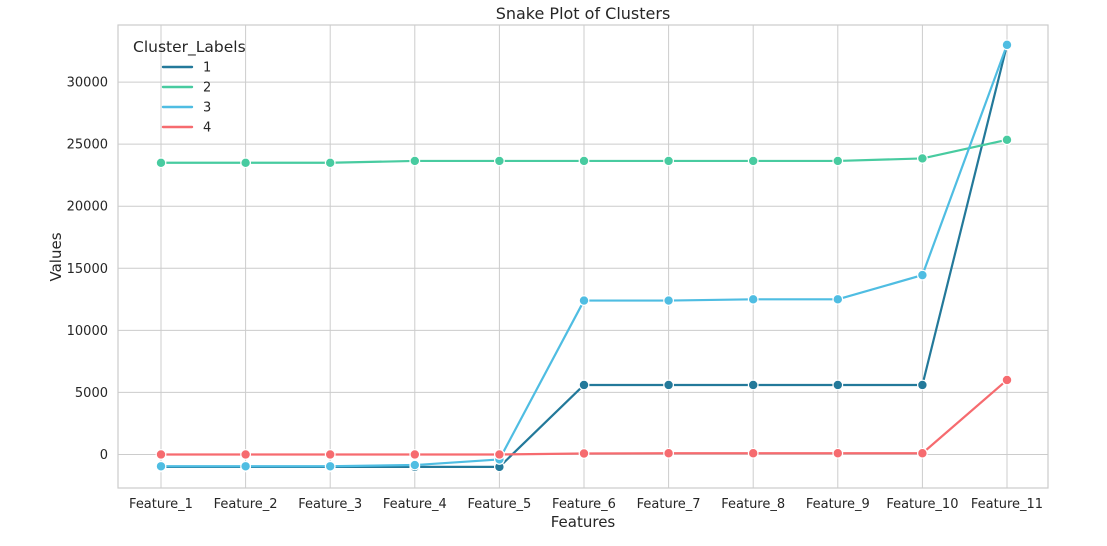  What do you see at coordinates (415, 504) in the screenshot?
I see `x-tick-label: Feature_4` at bounding box center [415, 504].